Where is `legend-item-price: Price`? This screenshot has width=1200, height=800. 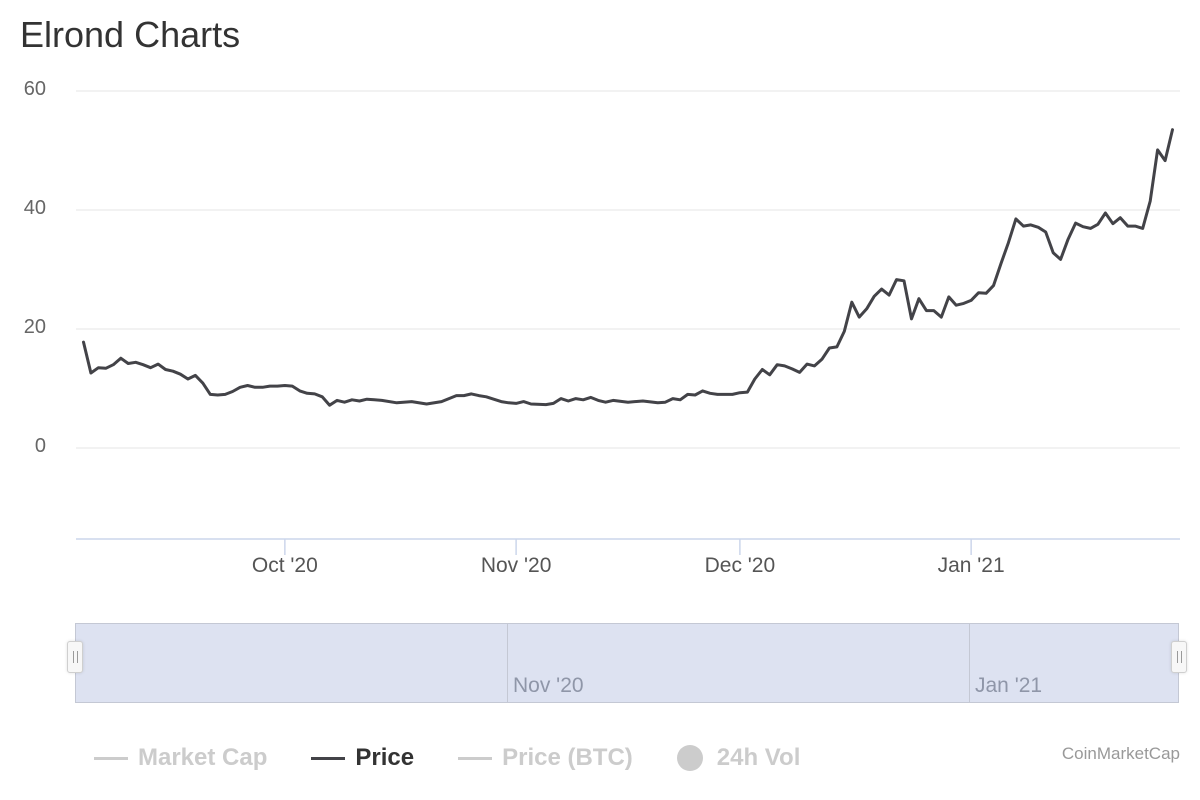
legend-item-price: Price is located at coordinates (362, 758).